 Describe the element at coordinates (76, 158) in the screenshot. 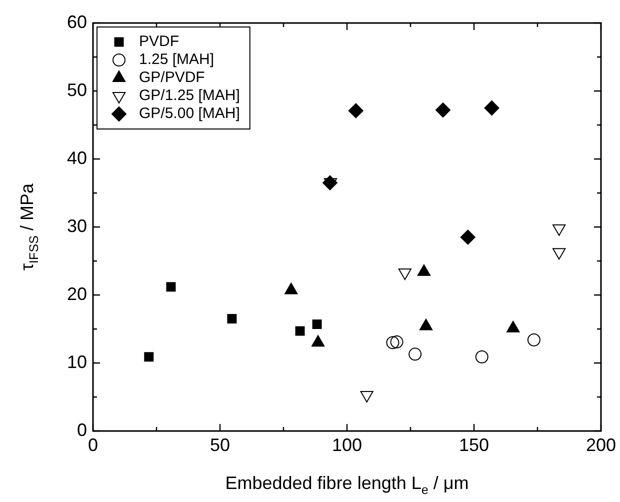

I see `y-tick-label: 40` at that location.